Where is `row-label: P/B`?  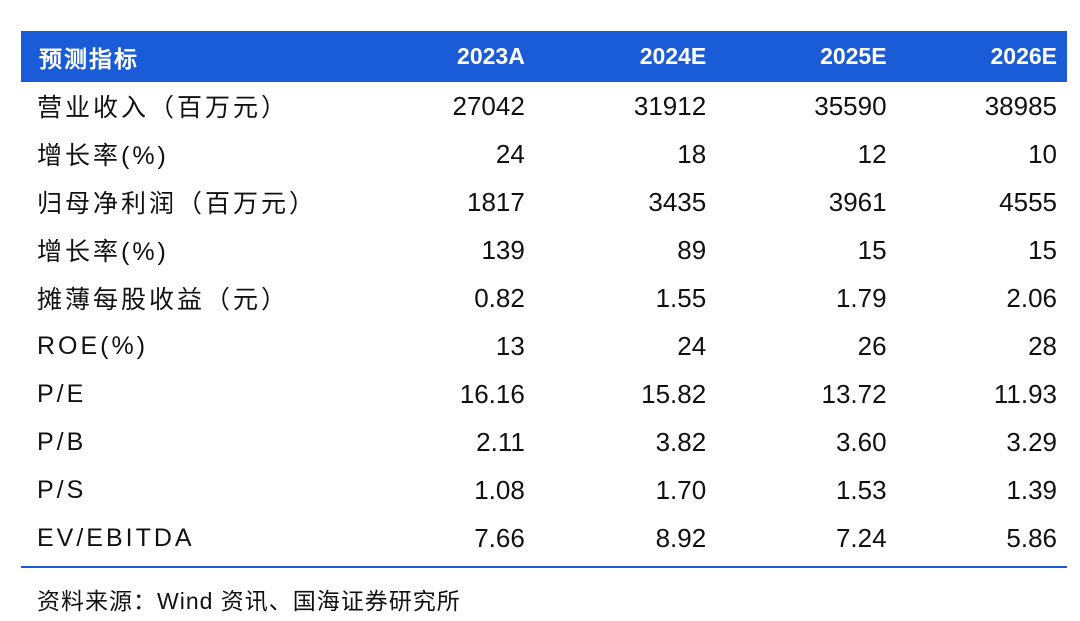
row-label: P/B is located at coordinates (62, 441).